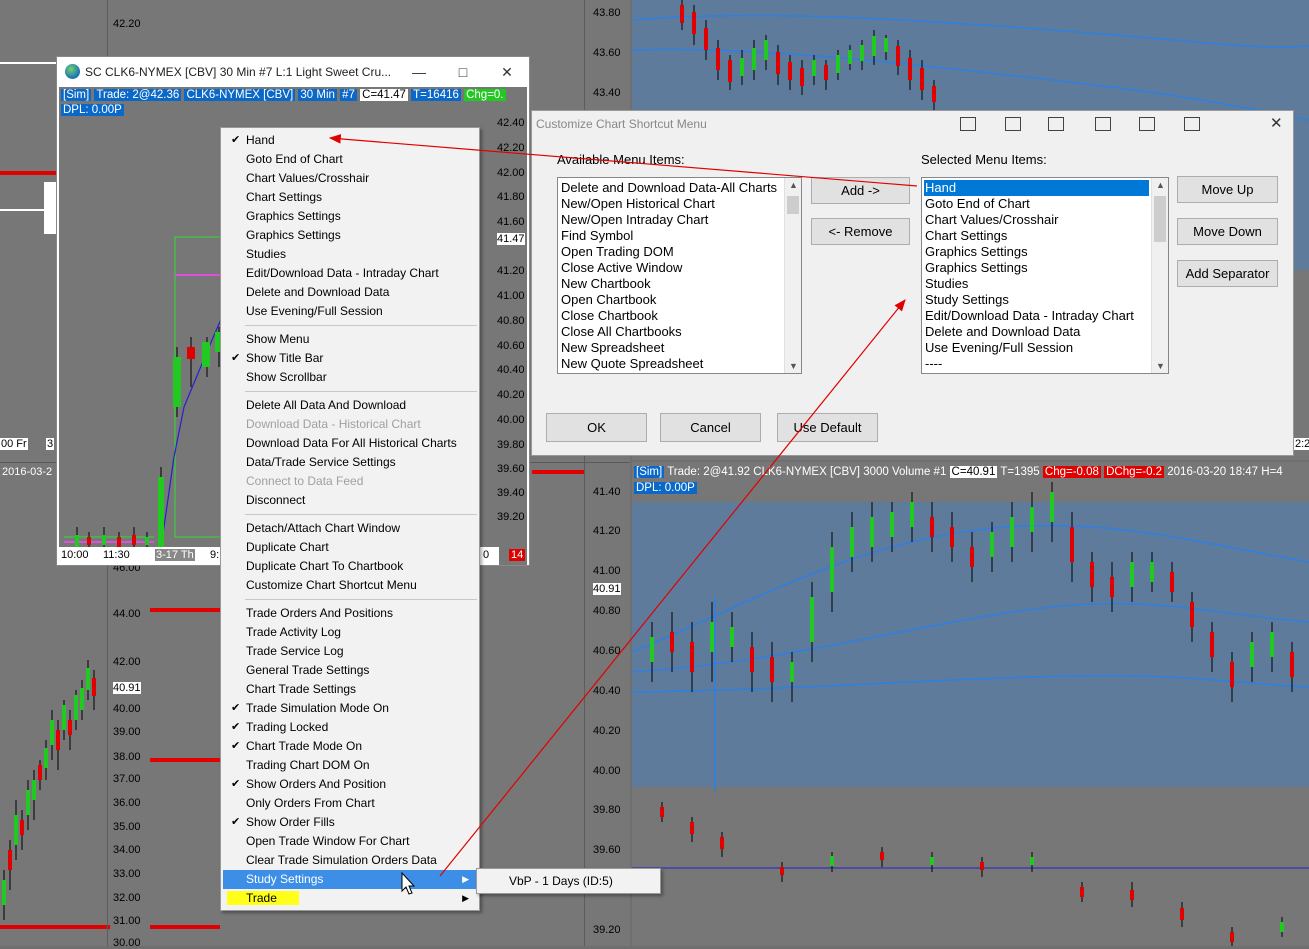 Image resolution: width=1309 pixels, height=949 pixels. What do you see at coordinates (1276, 123) in the screenshot?
I see `close-icon: ✕` at bounding box center [1276, 123].